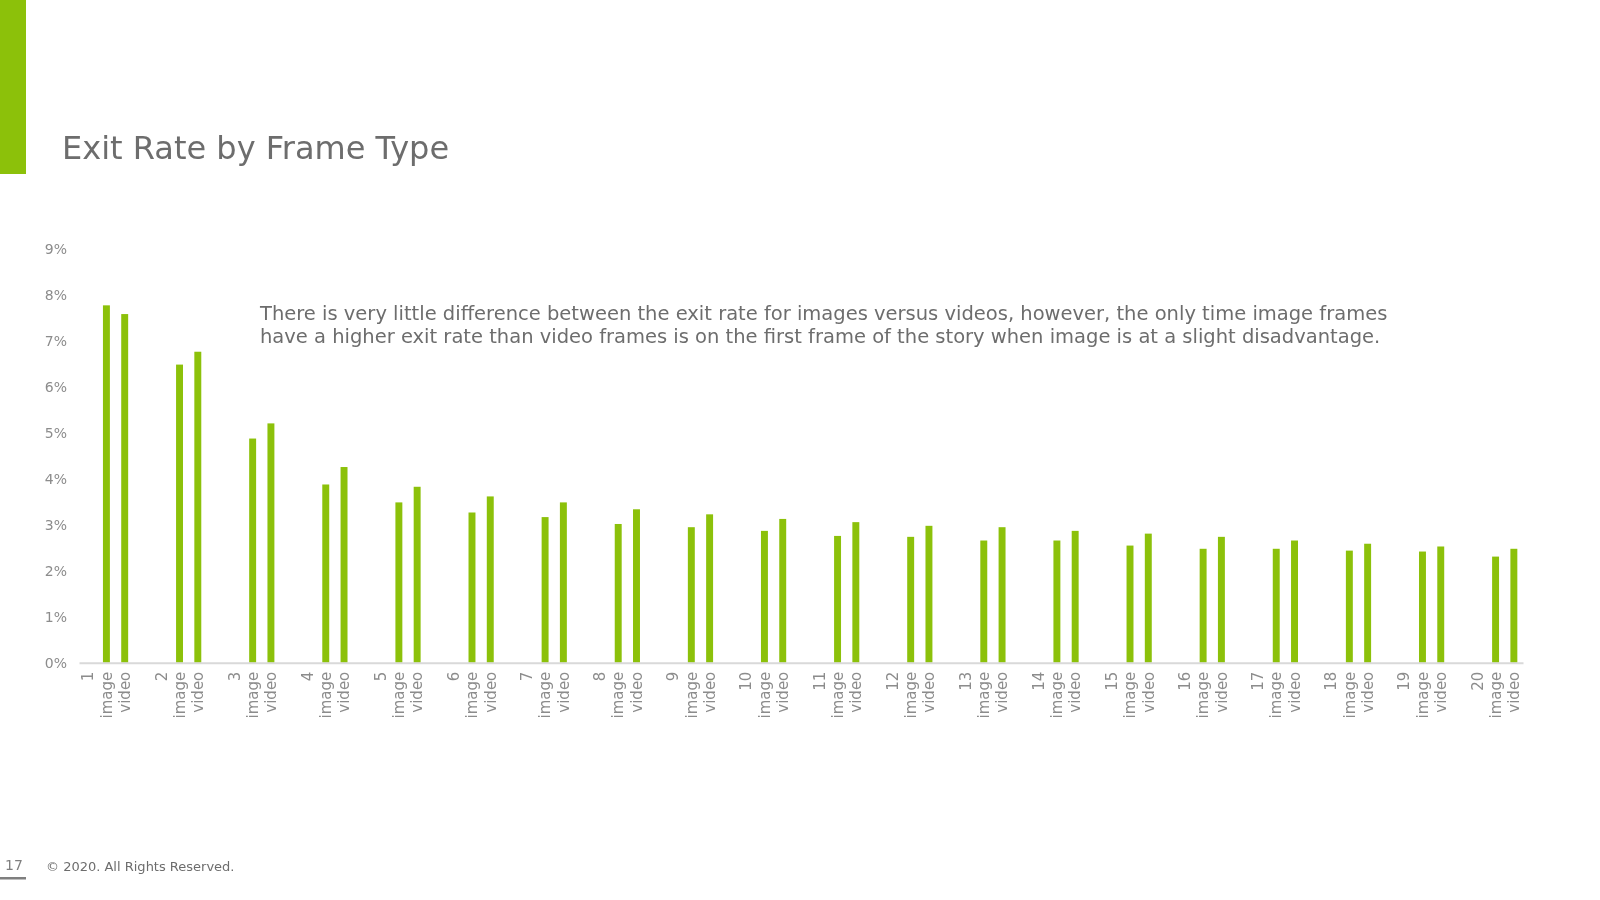 The image size is (1600, 900). I want to click on x-tick-label: 15, so click(1111, 681).